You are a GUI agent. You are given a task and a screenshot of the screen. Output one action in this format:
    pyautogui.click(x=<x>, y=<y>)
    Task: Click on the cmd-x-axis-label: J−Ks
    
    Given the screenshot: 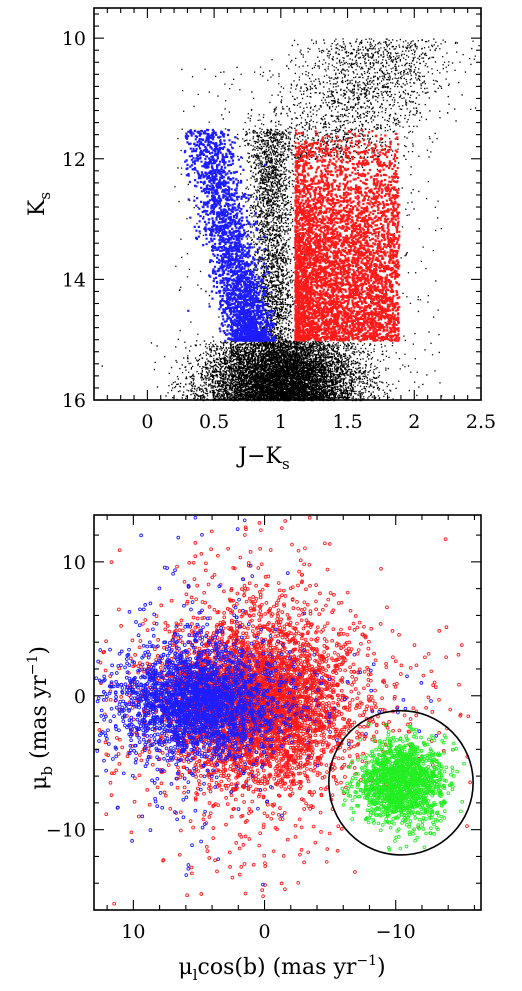 What is the action you would take?
    pyautogui.click(x=262, y=458)
    